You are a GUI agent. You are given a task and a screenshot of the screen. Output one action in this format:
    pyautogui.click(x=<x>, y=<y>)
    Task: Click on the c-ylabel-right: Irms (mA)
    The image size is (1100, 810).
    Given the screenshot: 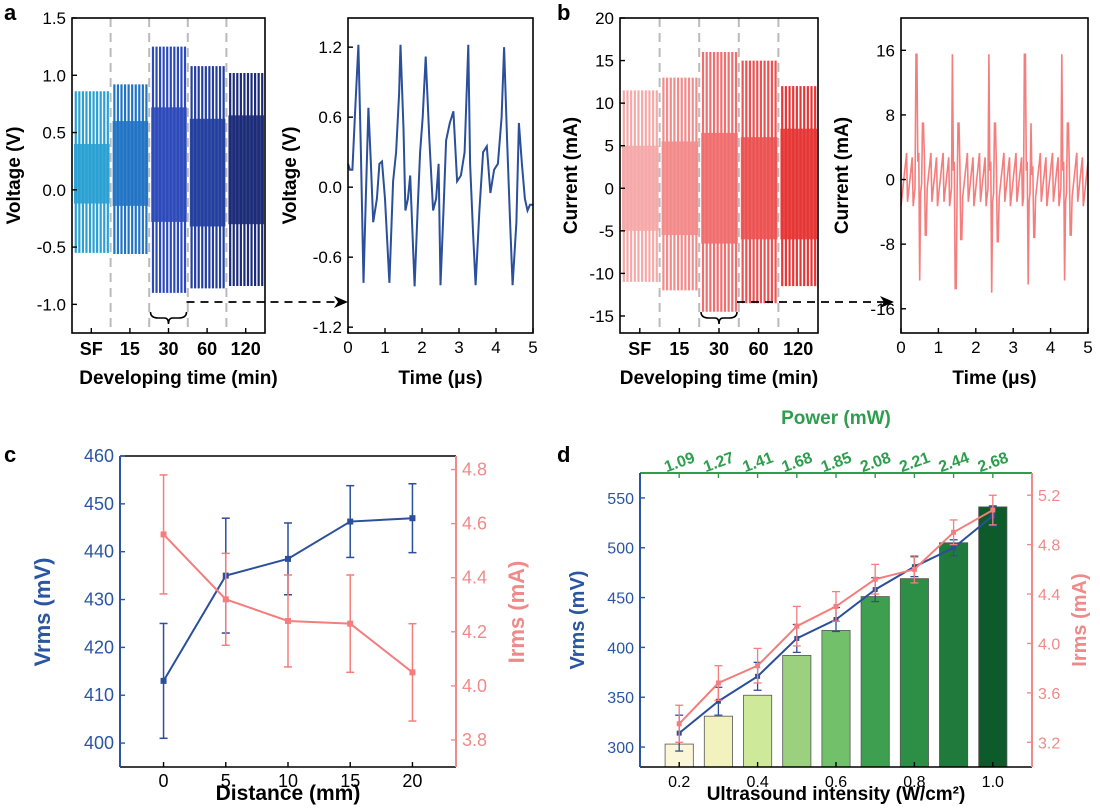 What is the action you would take?
    pyautogui.click(x=516, y=612)
    